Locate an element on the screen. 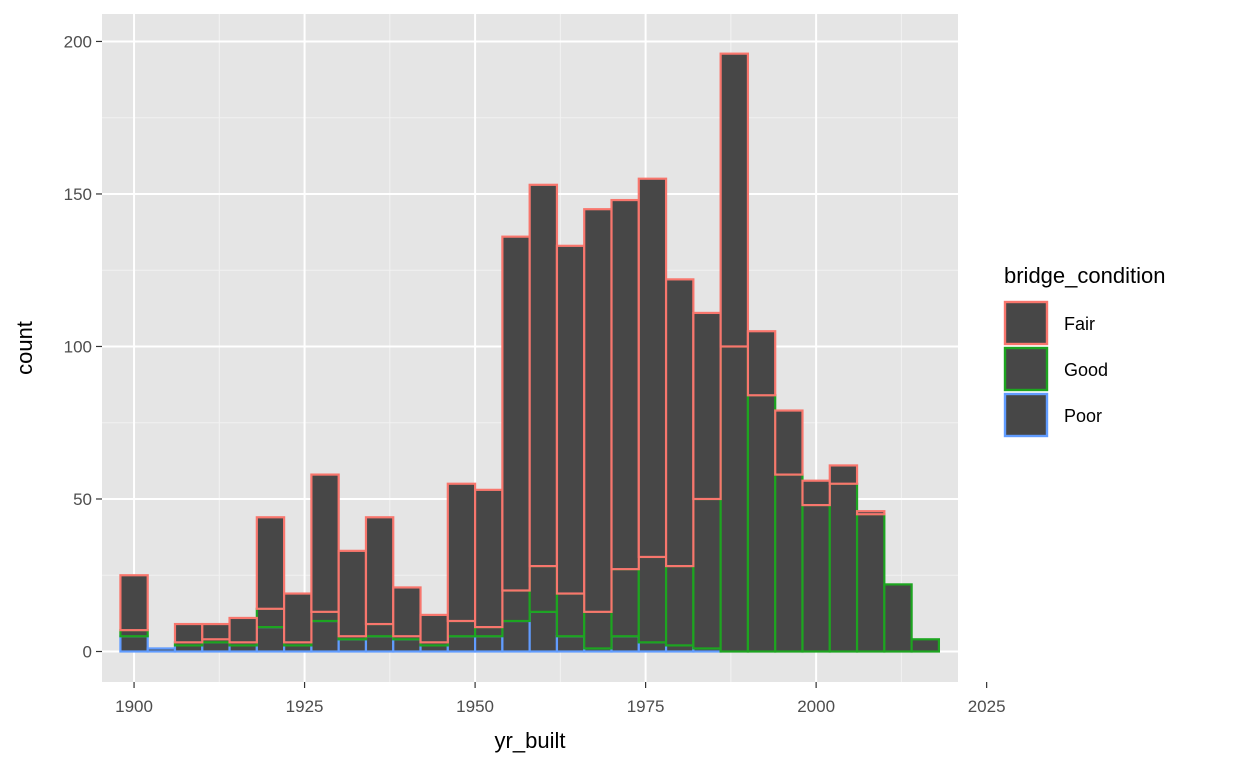 Image resolution: width=1248 pixels, height=768 pixels. legend-key-poor is located at coordinates (1026, 415).